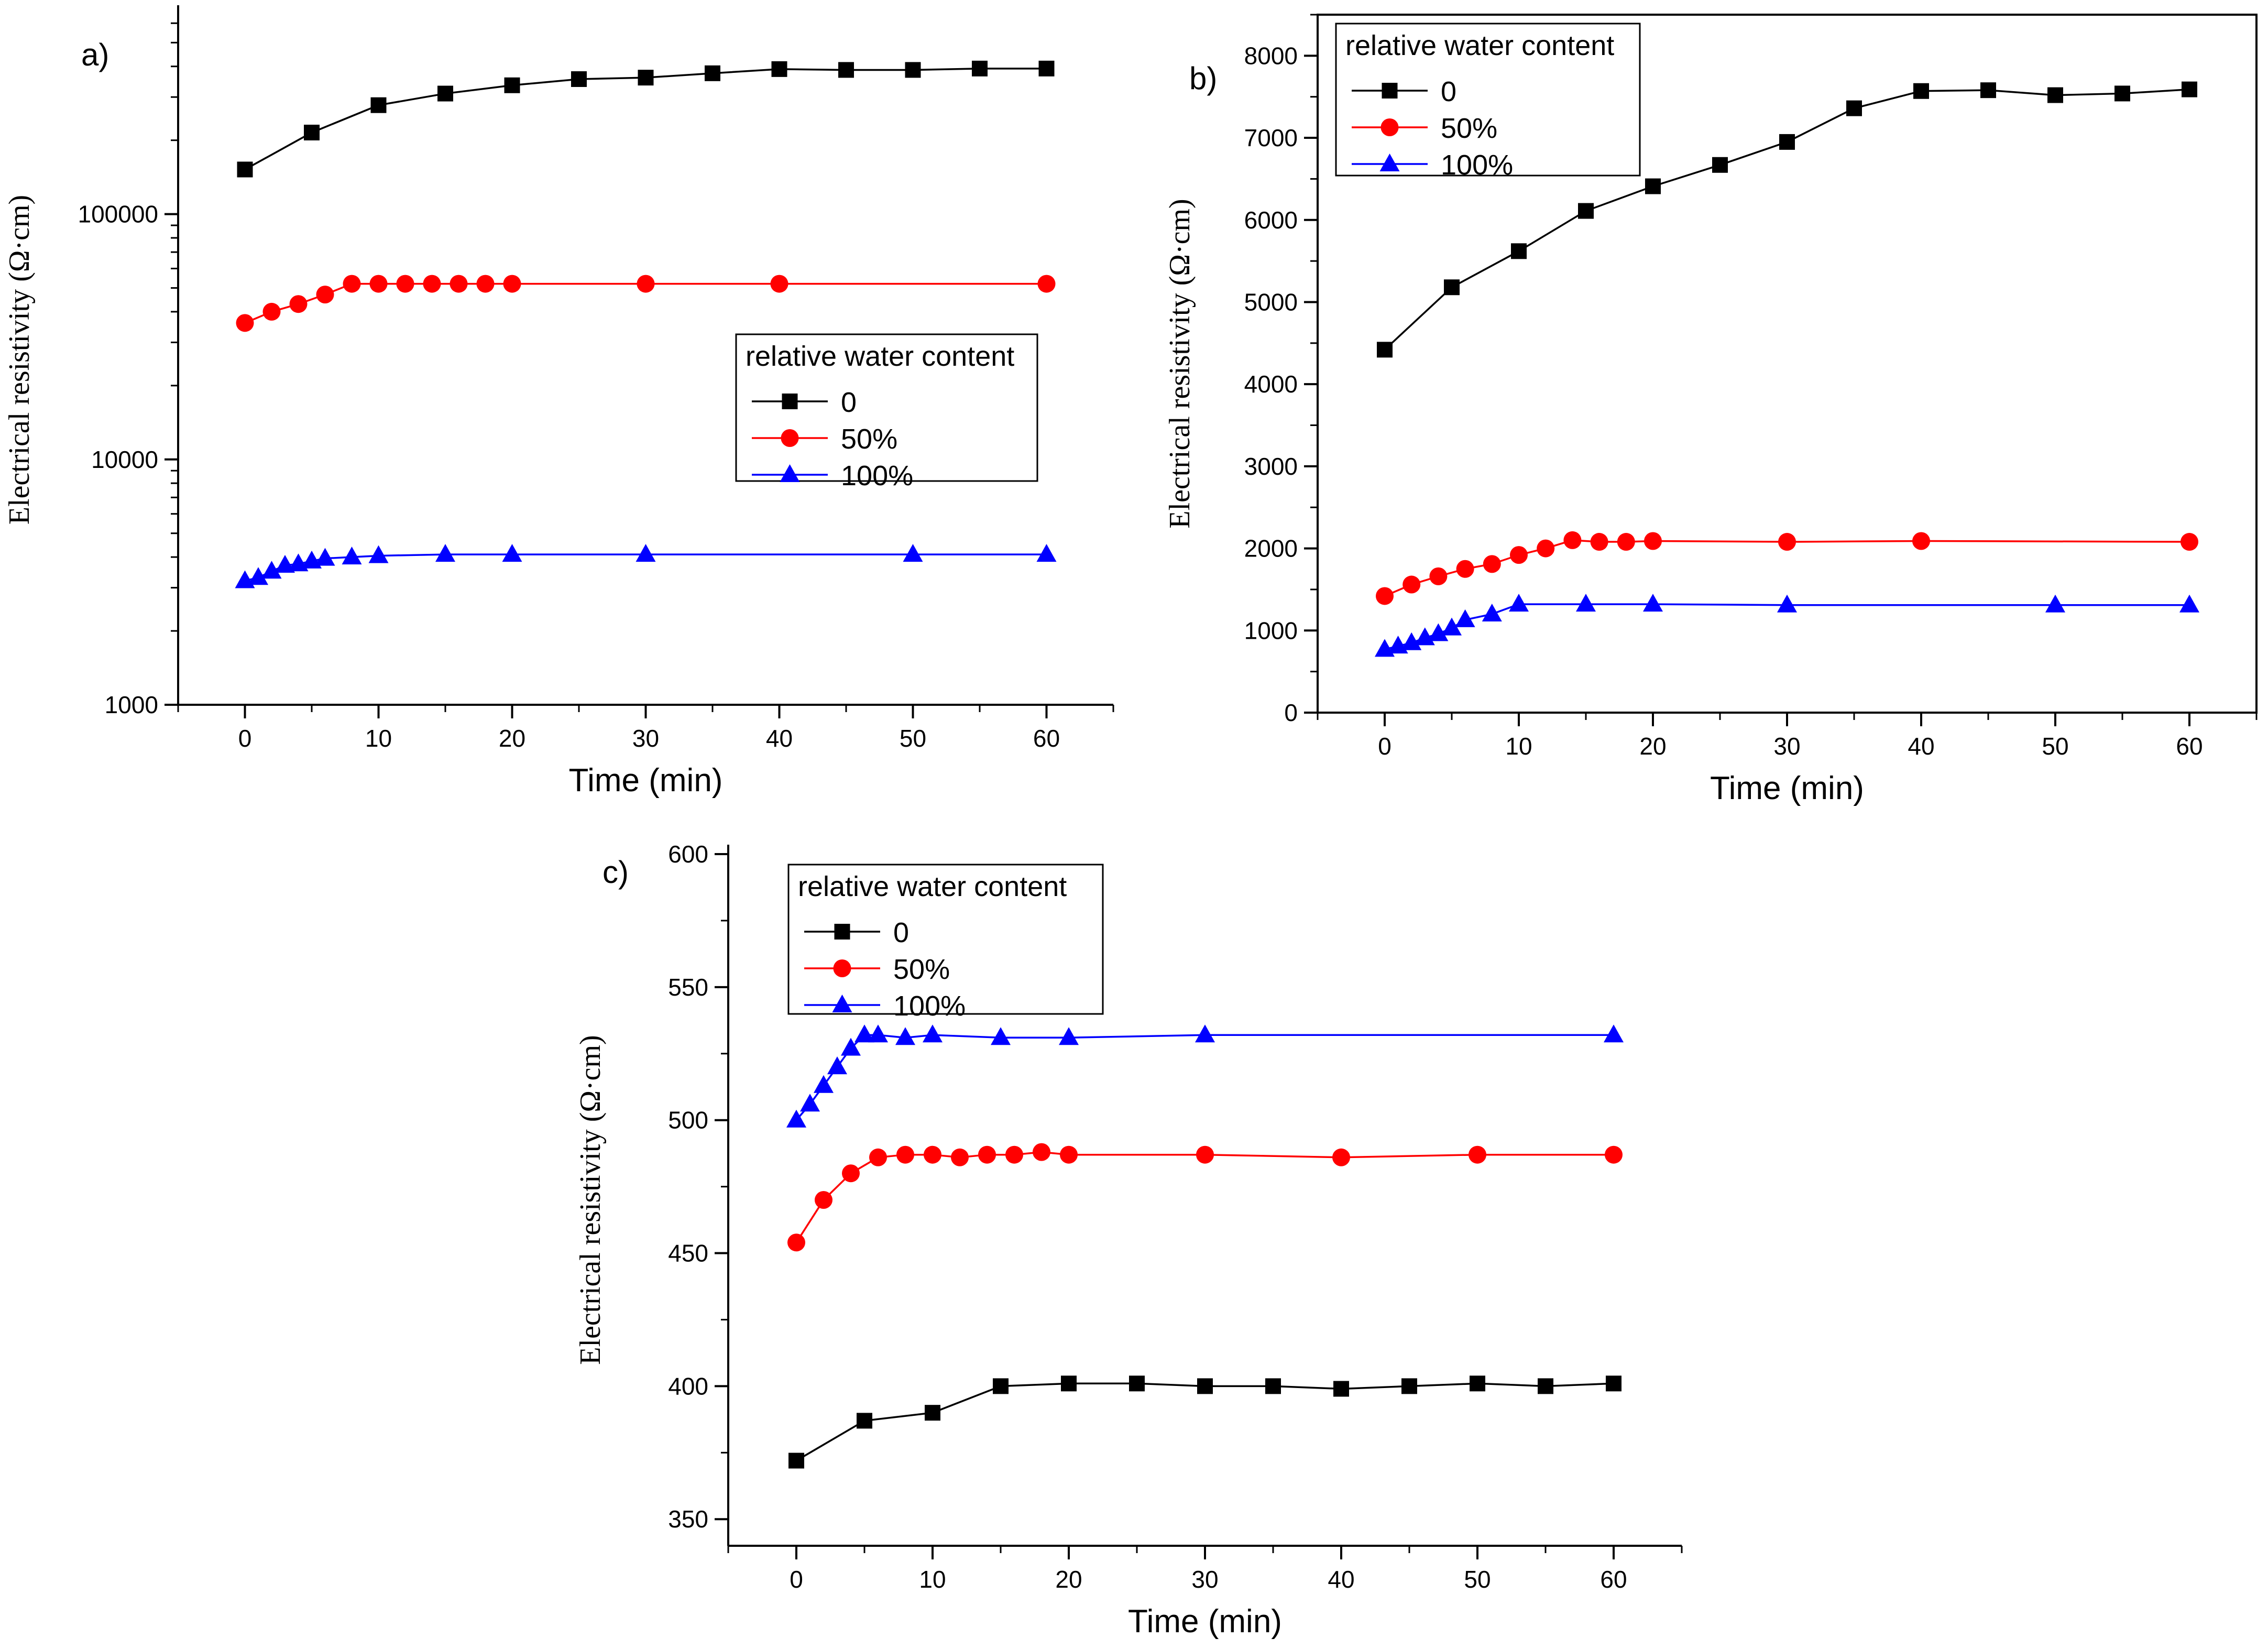 This screenshot has height=1649, width=2268. Describe the element at coordinates (913, 738) in the screenshot. I see `x-tick-label: 50` at that location.